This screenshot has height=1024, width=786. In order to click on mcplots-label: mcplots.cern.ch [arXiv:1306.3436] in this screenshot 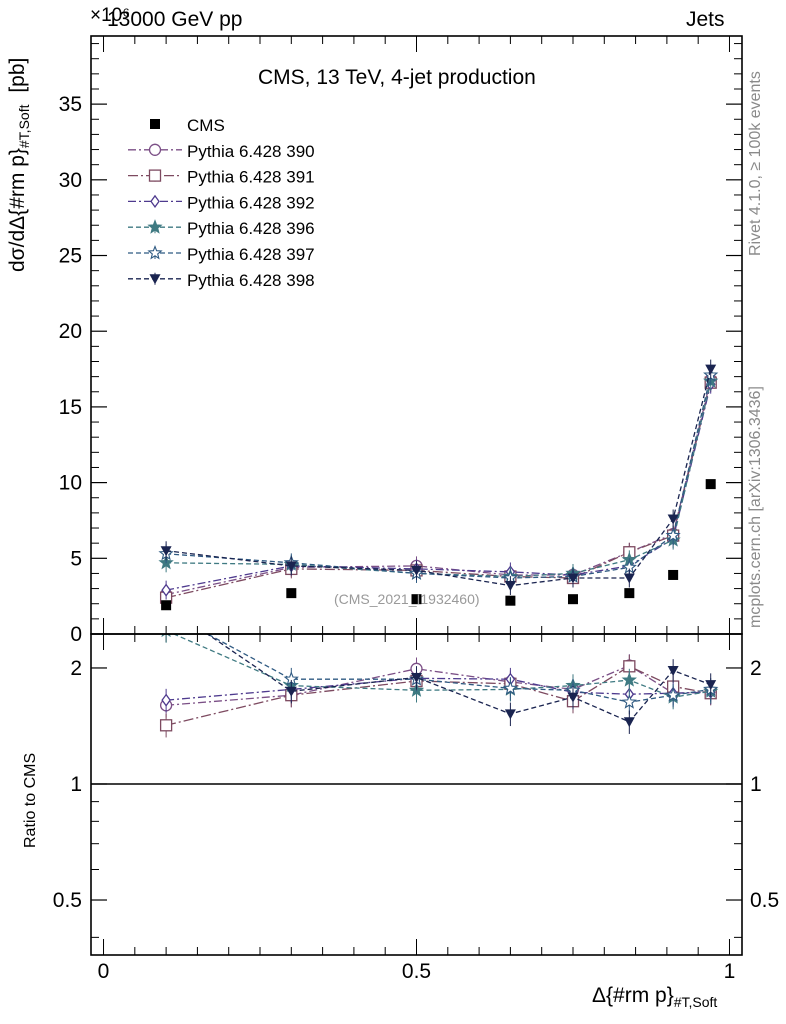, I will do `click(755, 507)`.